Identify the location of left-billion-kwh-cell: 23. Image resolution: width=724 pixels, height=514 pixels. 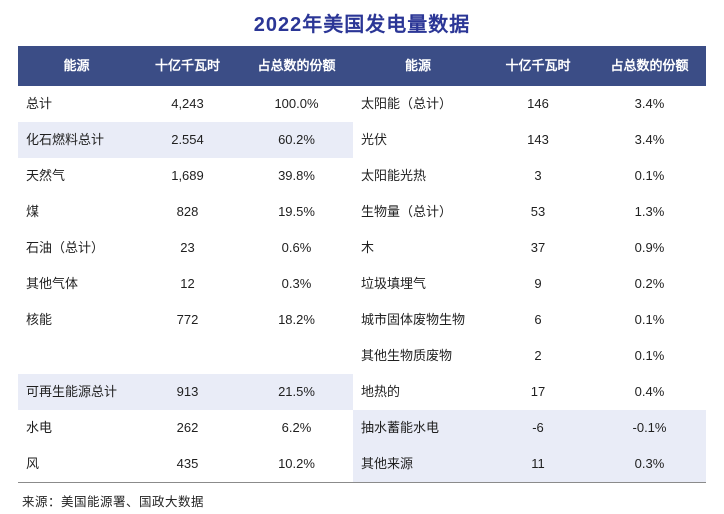
(187, 247).